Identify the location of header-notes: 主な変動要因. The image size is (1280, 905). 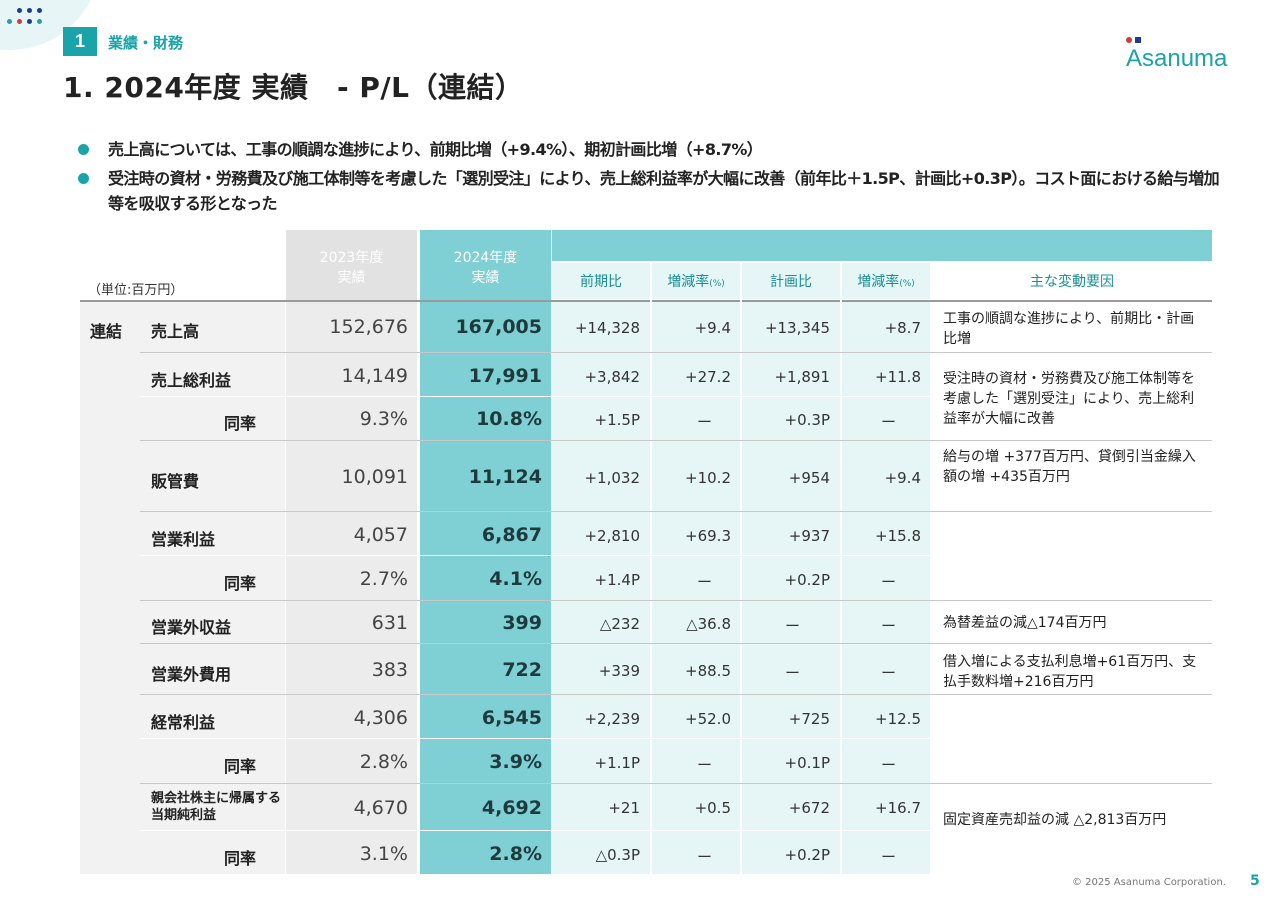
(1072, 281).